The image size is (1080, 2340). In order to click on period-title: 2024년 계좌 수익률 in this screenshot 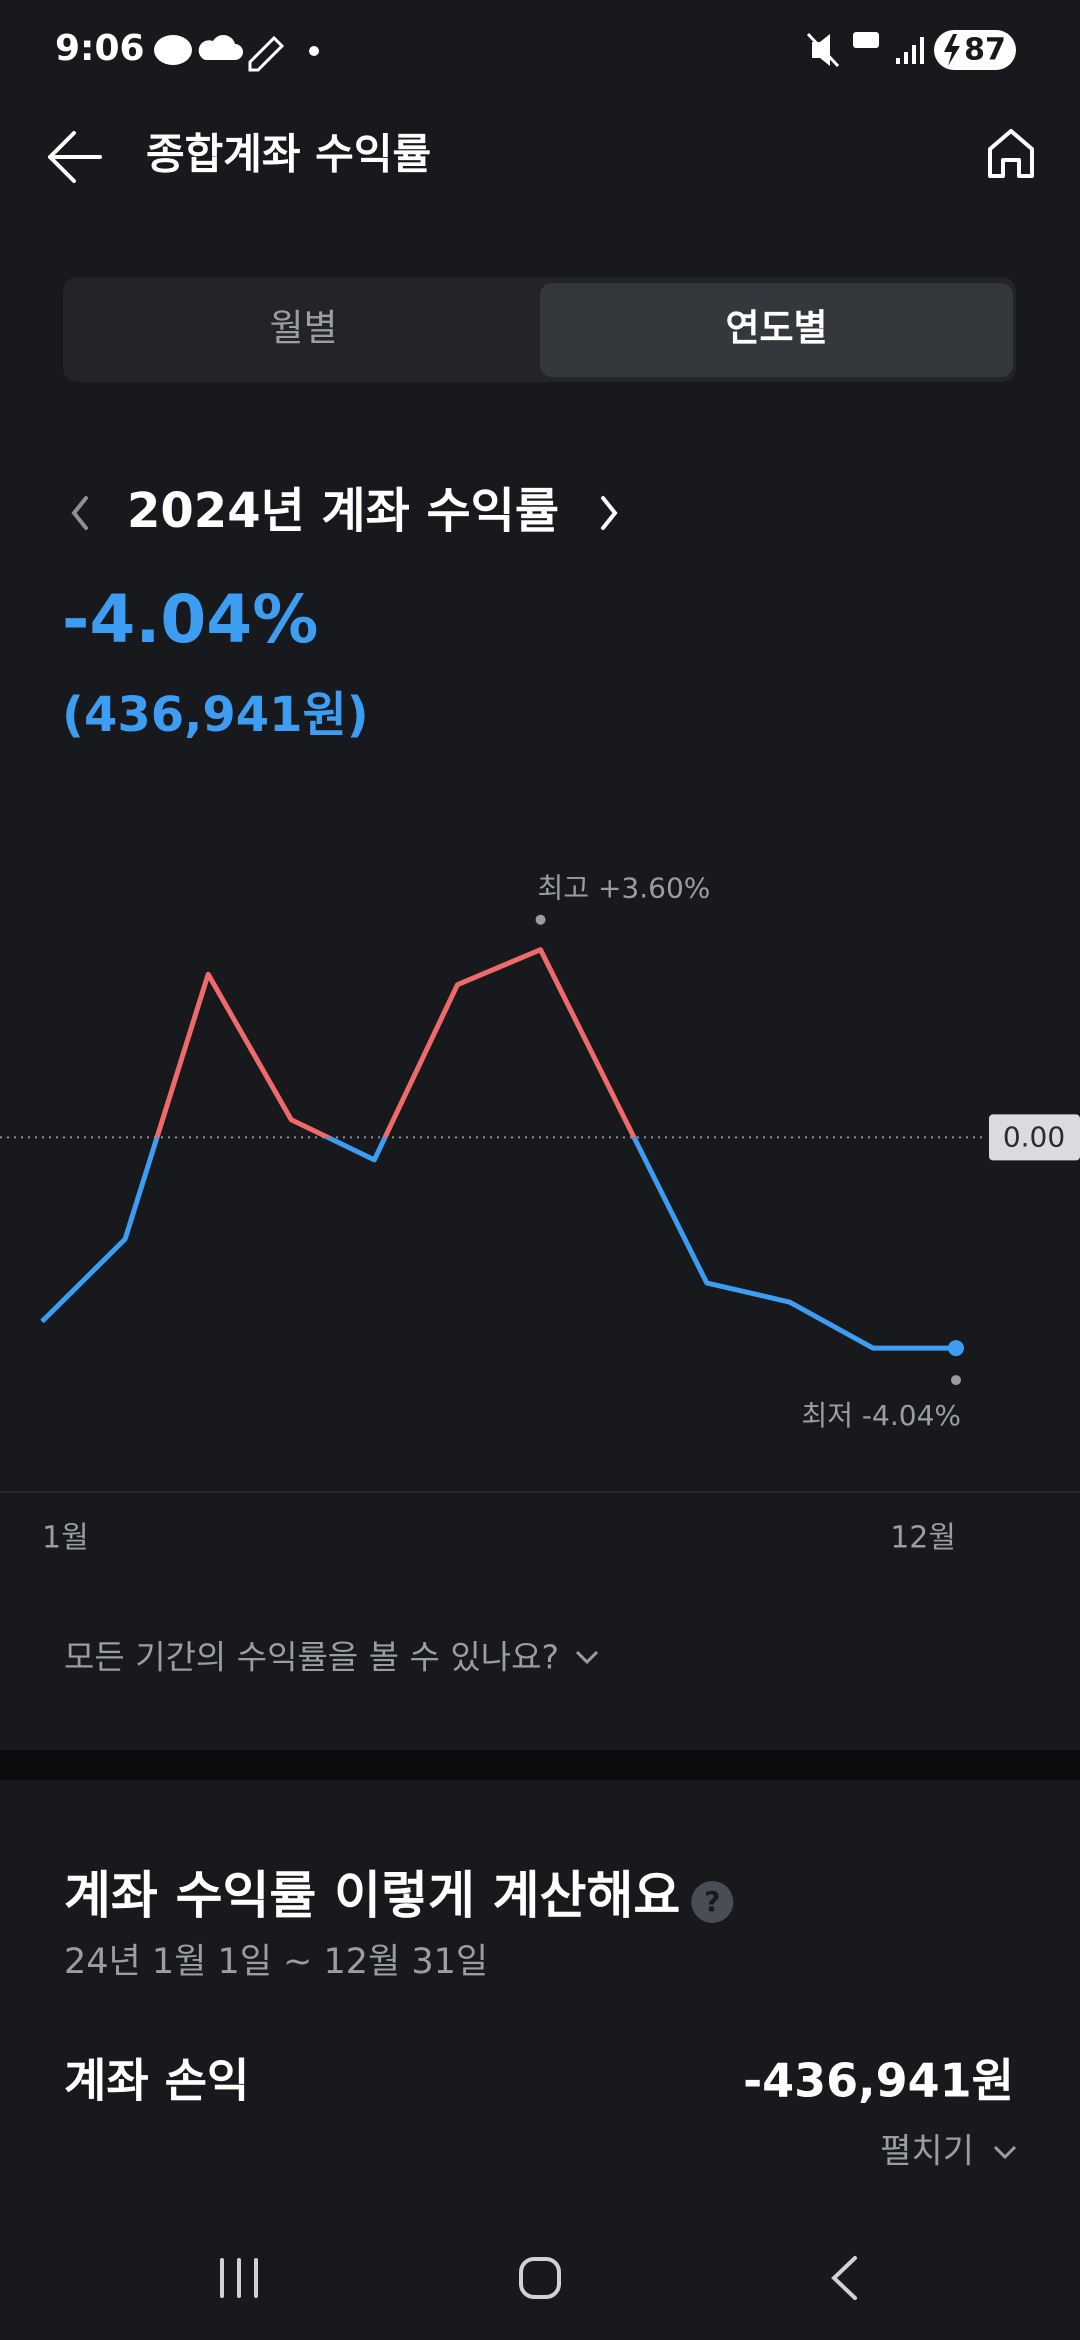, I will do `click(343, 511)`.